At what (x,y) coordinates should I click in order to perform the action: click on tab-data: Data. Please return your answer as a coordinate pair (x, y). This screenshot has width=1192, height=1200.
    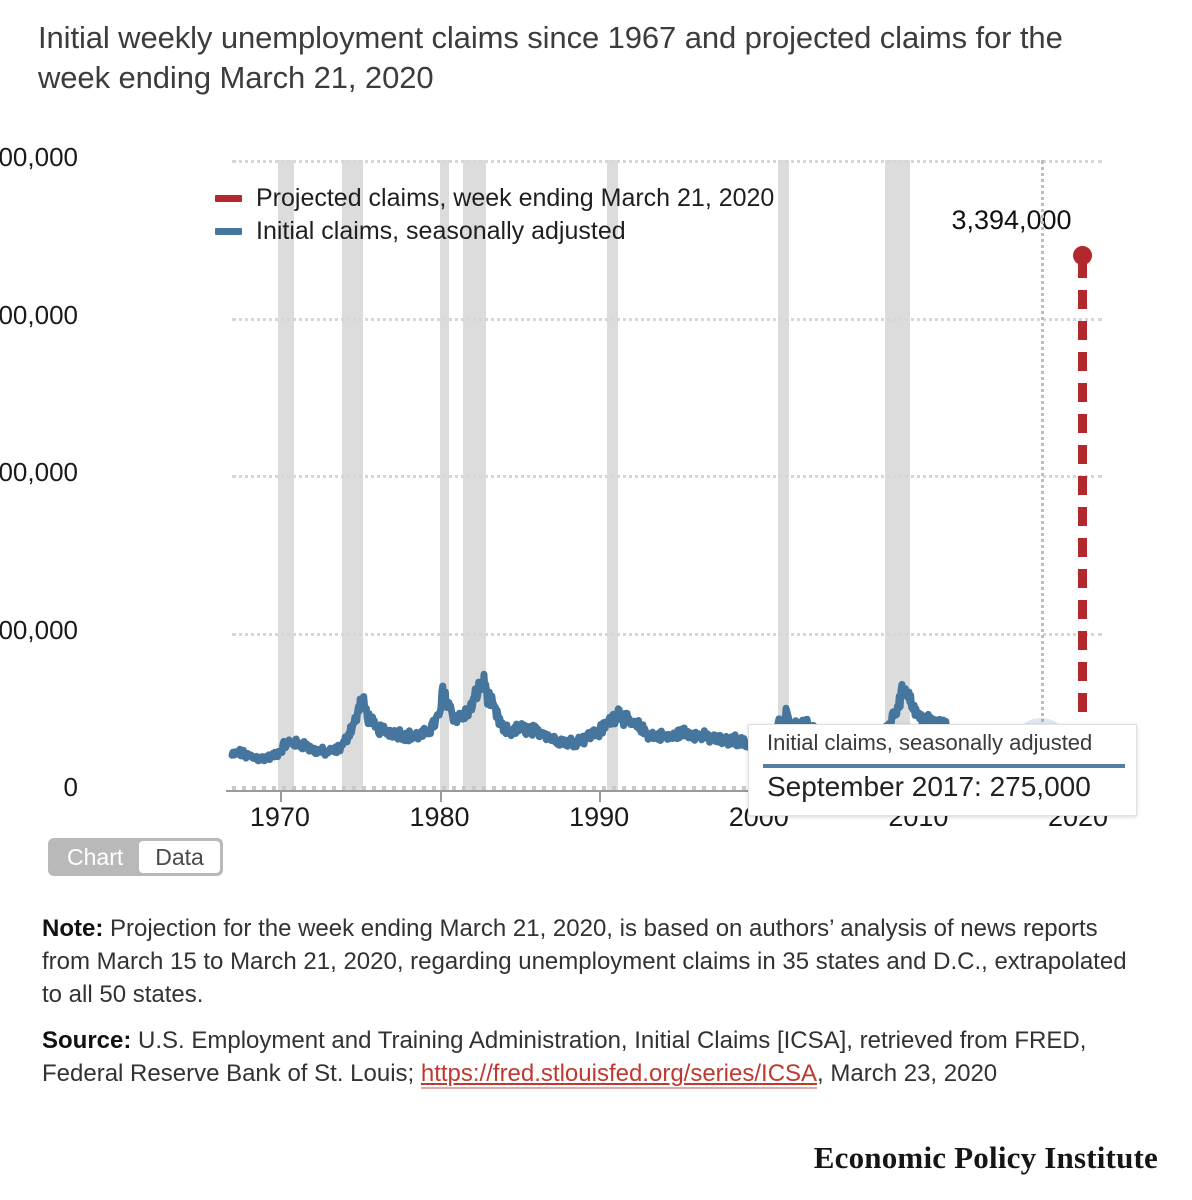
    Looking at the image, I should click on (179, 857).